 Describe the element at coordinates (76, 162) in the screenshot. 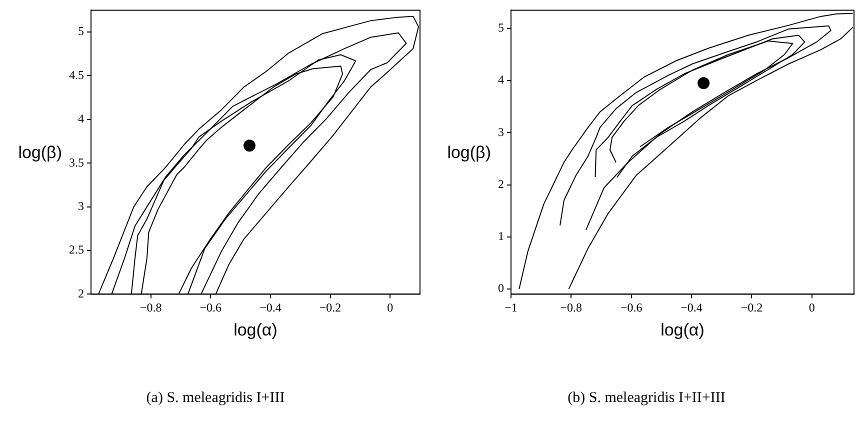

I see `y-tick-label: 3.5` at that location.